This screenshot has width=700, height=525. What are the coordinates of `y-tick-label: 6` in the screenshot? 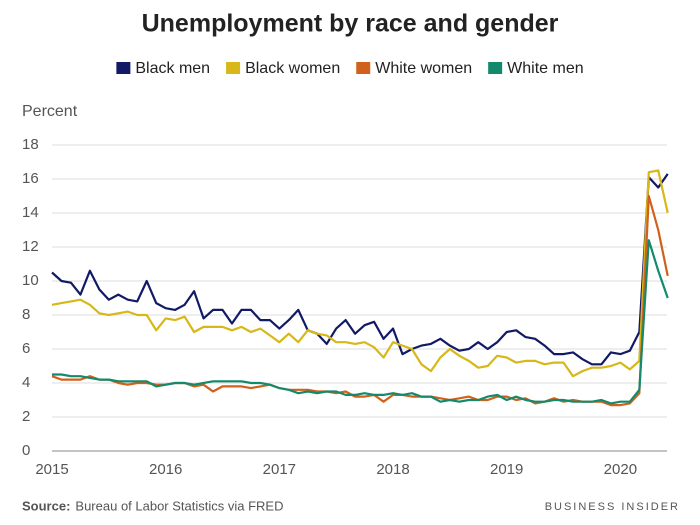 It's located at (26, 348).